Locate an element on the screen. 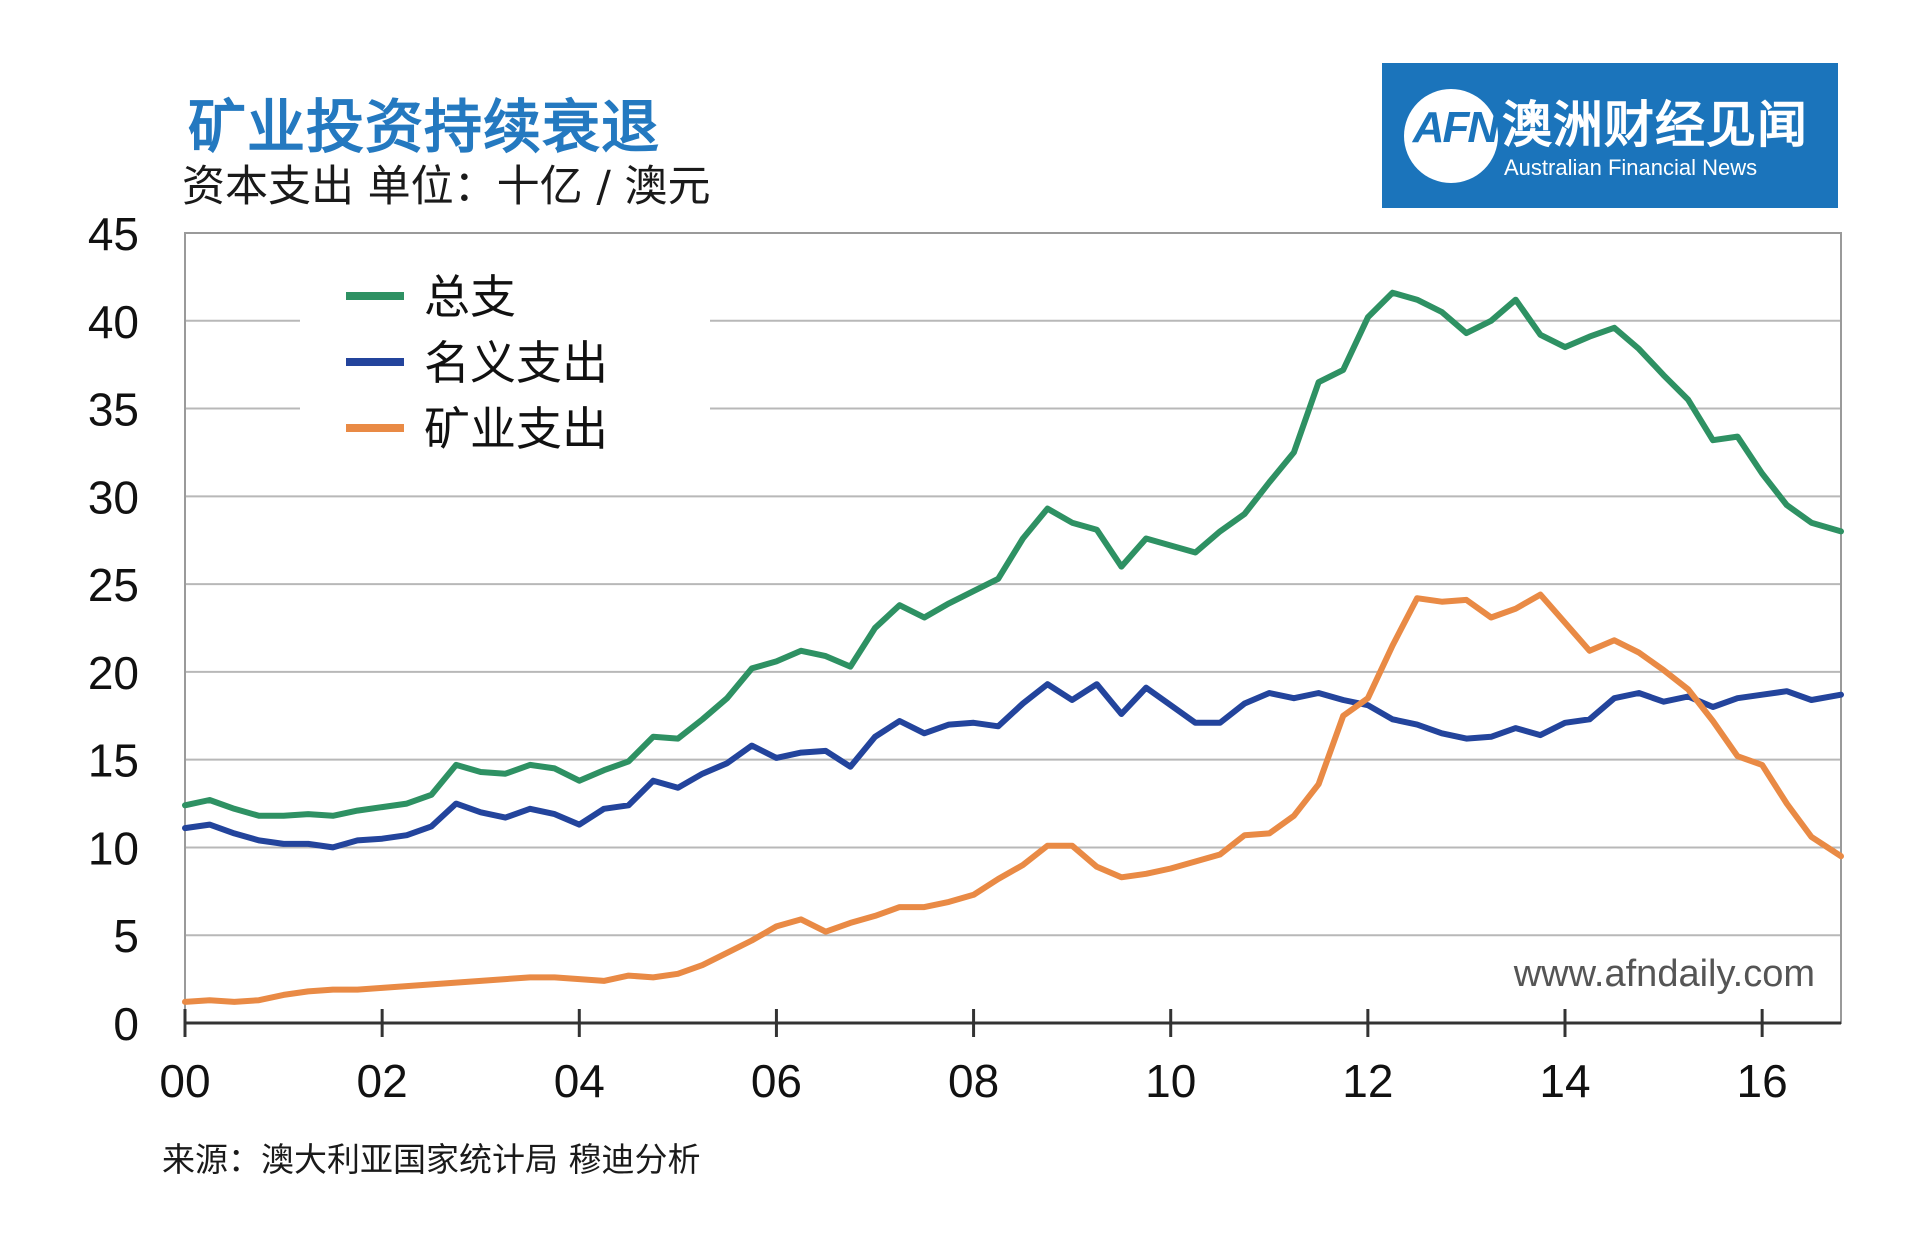 This screenshot has height=1243, width=1915. y-tick-label: 25 is located at coordinates (113, 585).